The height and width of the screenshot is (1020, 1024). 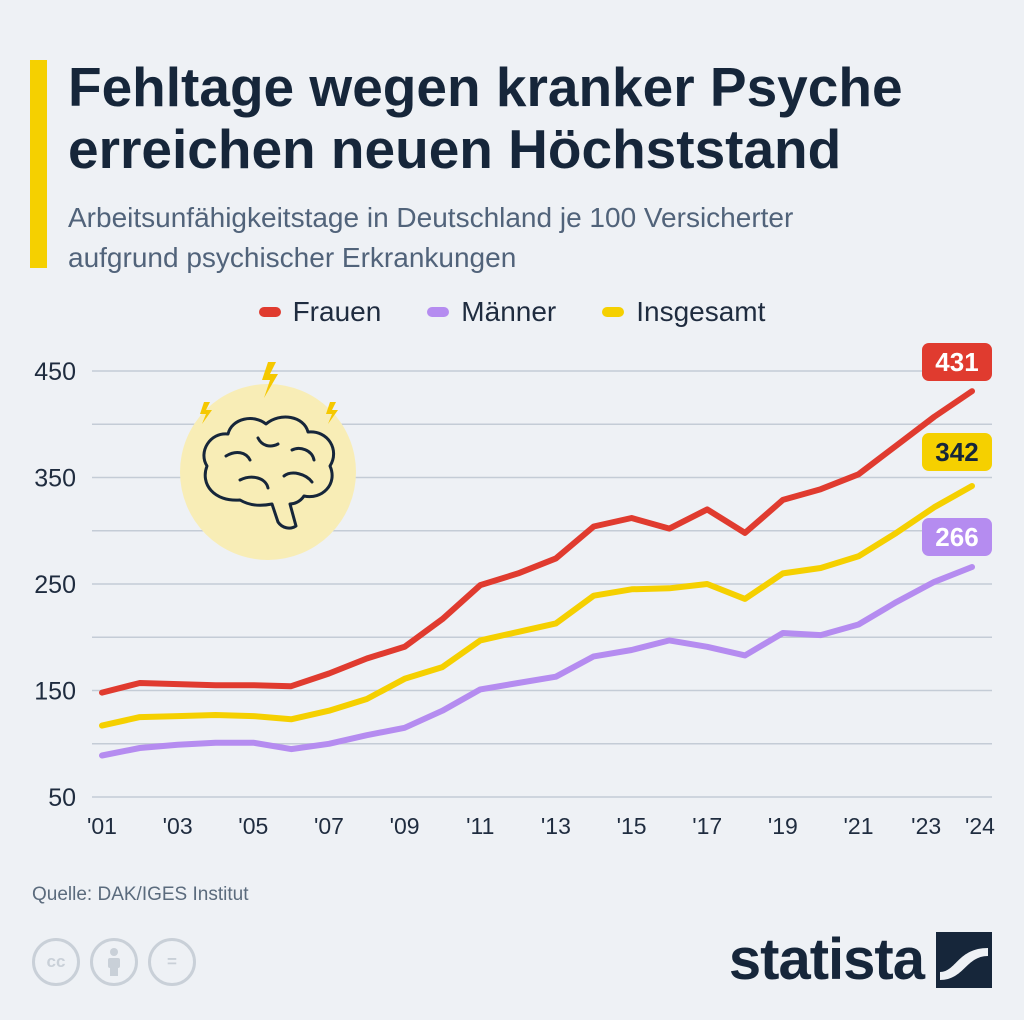 I want to click on chart-legend: Frauen Männer Insgesamt, so click(x=512, y=312).